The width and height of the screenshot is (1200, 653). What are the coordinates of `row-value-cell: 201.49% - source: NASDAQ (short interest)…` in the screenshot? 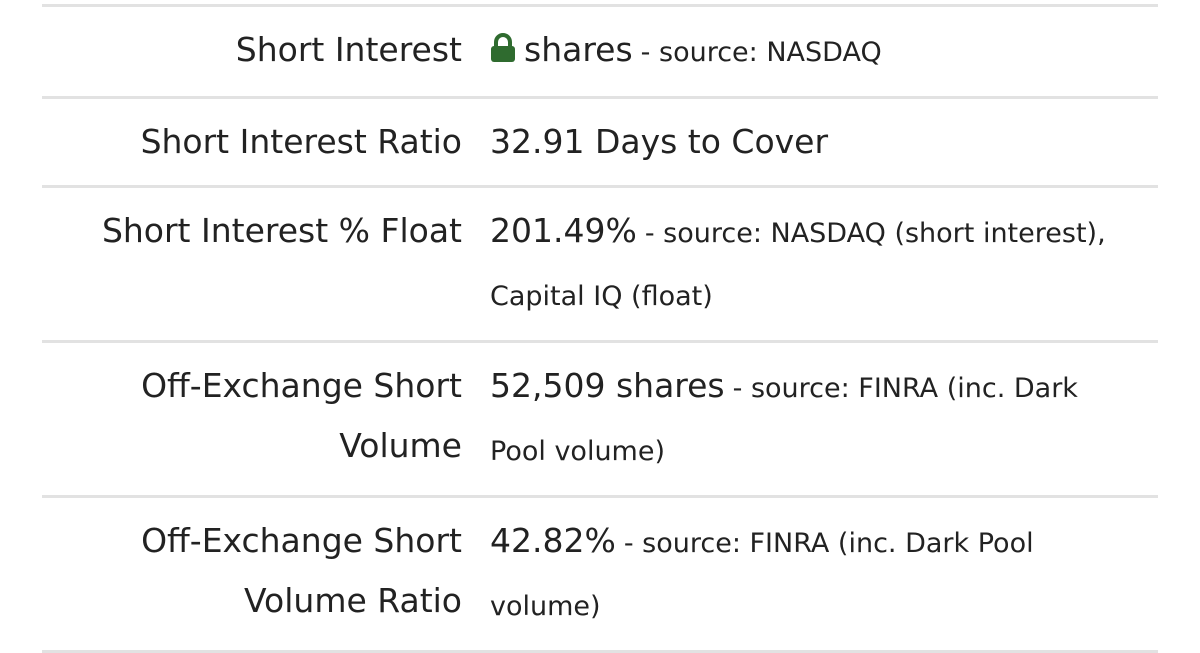 It's located at (815, 264).